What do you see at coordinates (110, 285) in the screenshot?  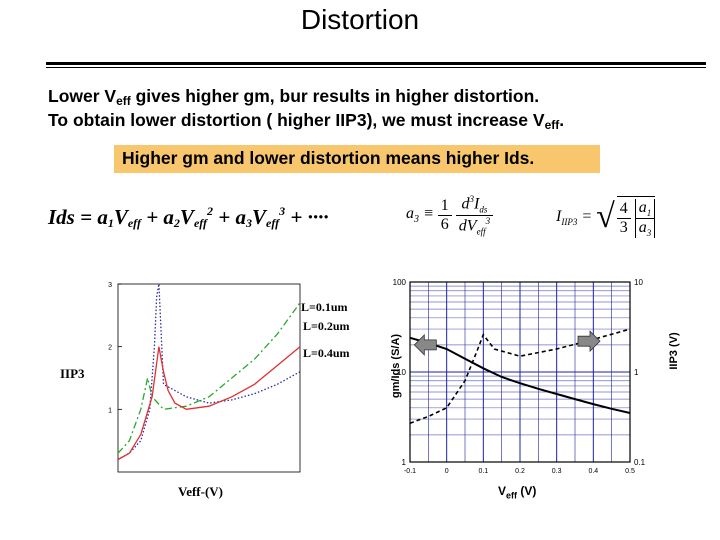 I see `chart1-ytick-label: 3` at bounding box center [110, 285].